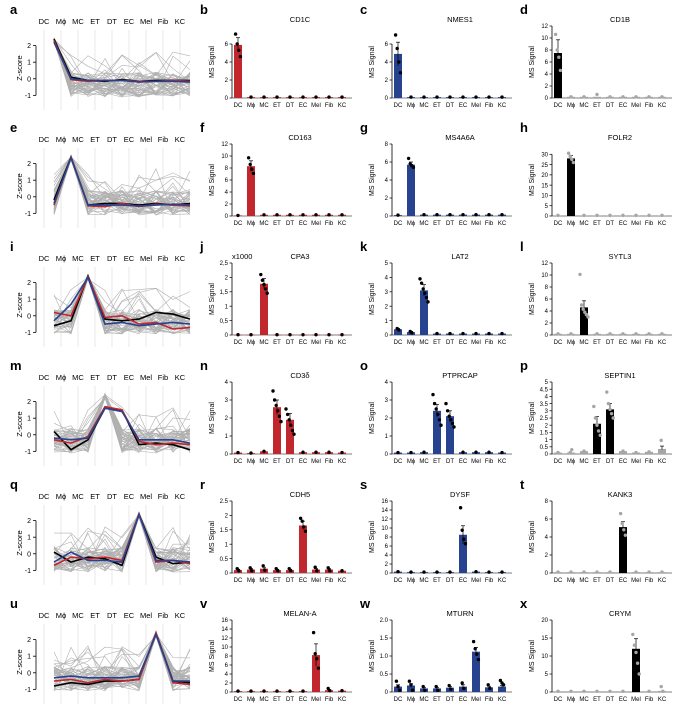  Describe the element at coordinates (224, 157) in the screenshot. I see `y-tick-label: 10` at that location.